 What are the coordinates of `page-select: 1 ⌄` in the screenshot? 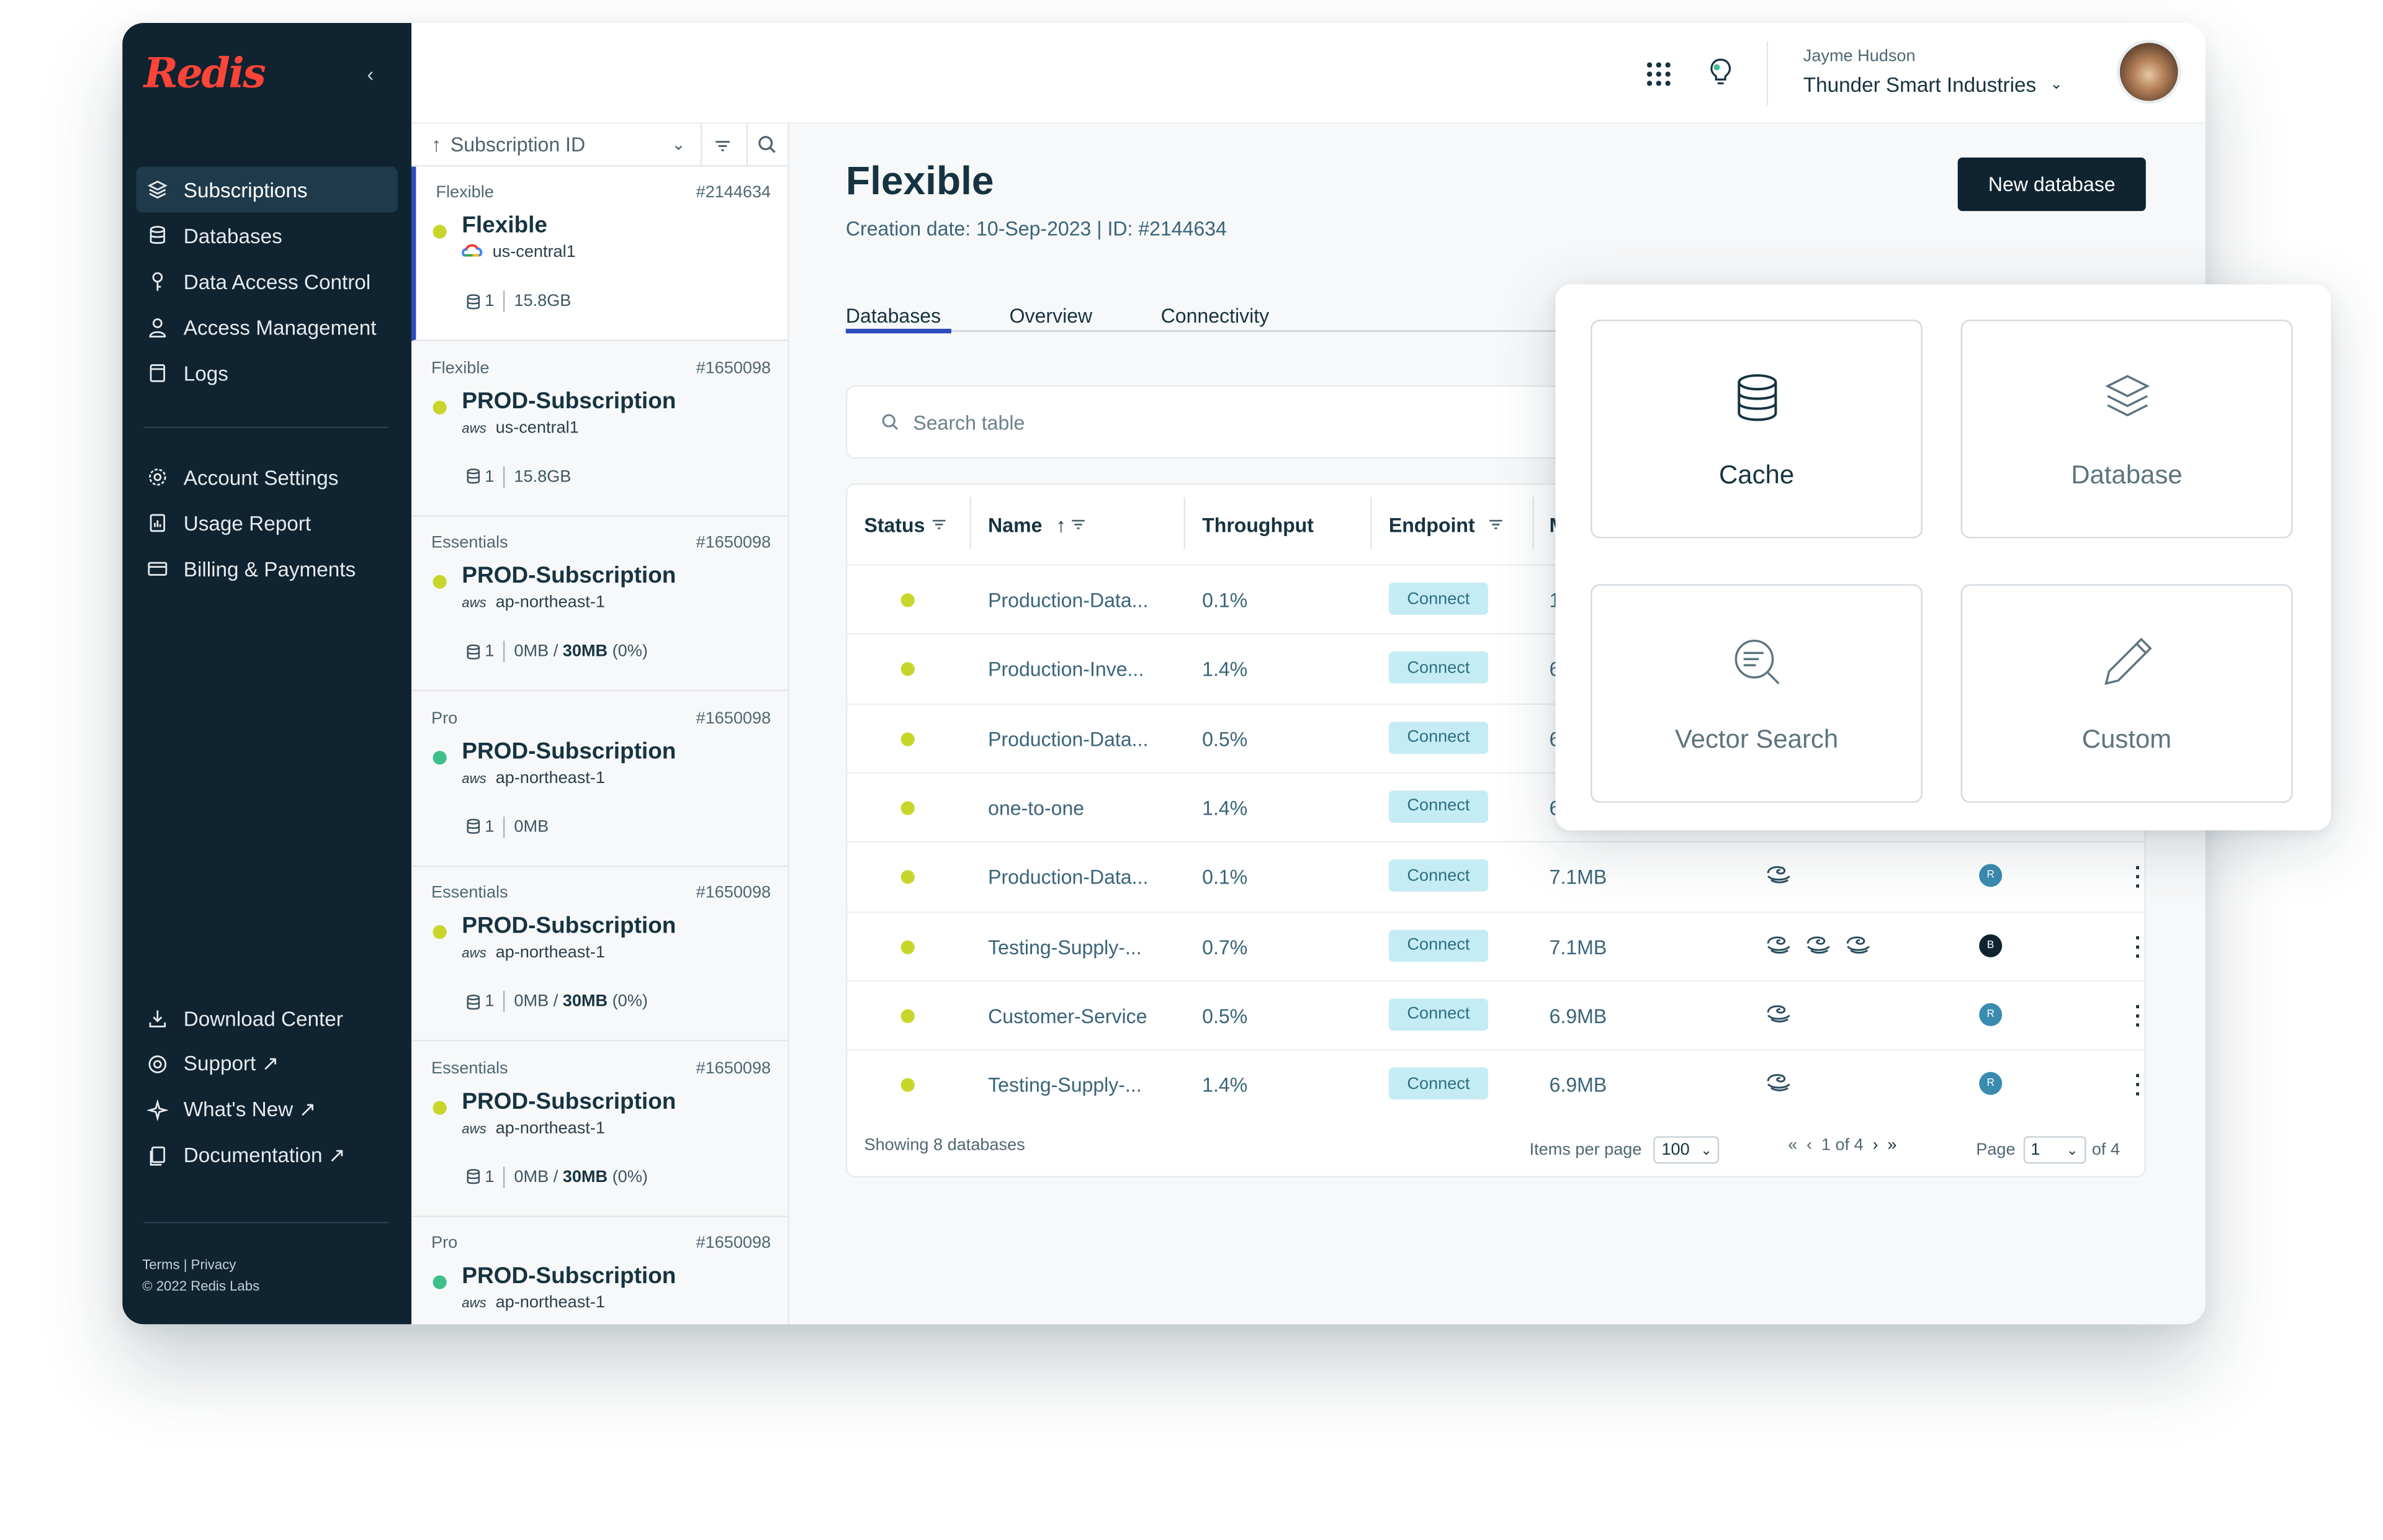 It's located at (2054, 1150).